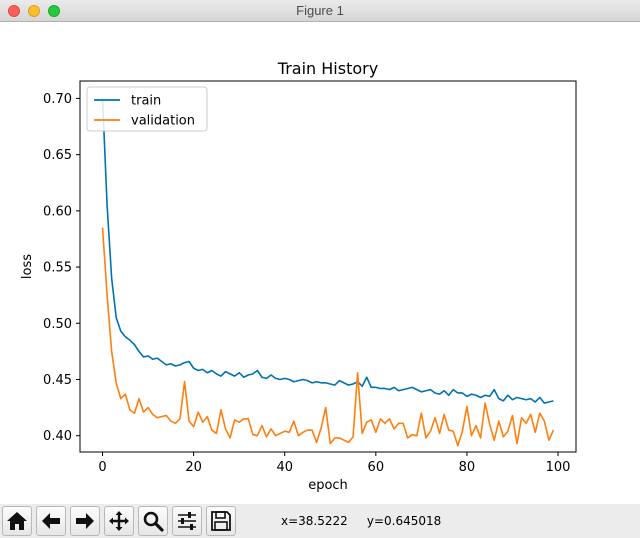 This screenshot has height=538, width=640. I want to click on arrow-right-icon, so click(85, 521).